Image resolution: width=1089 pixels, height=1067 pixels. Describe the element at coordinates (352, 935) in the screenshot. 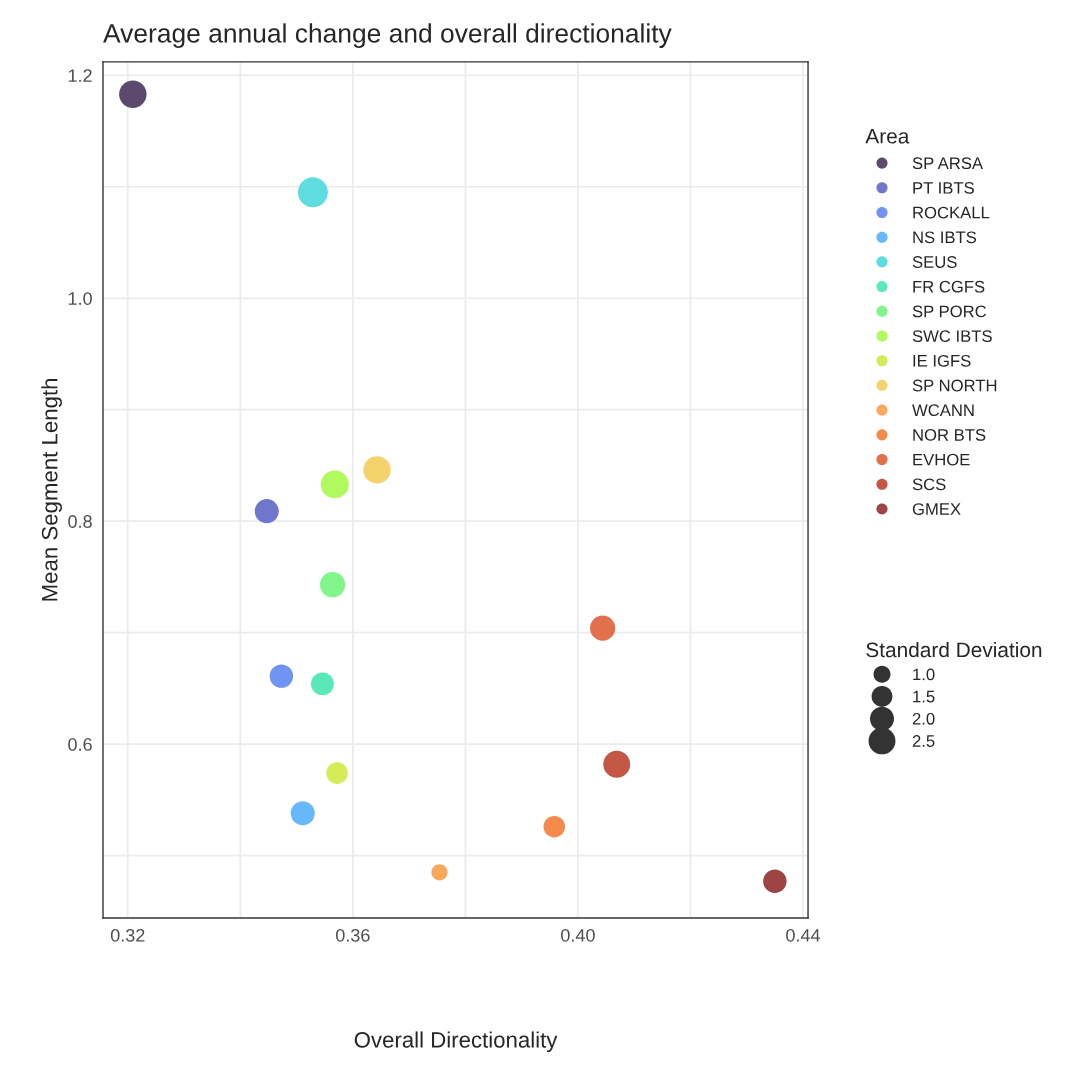

I see `x-tick-label: 0.36` at that location.